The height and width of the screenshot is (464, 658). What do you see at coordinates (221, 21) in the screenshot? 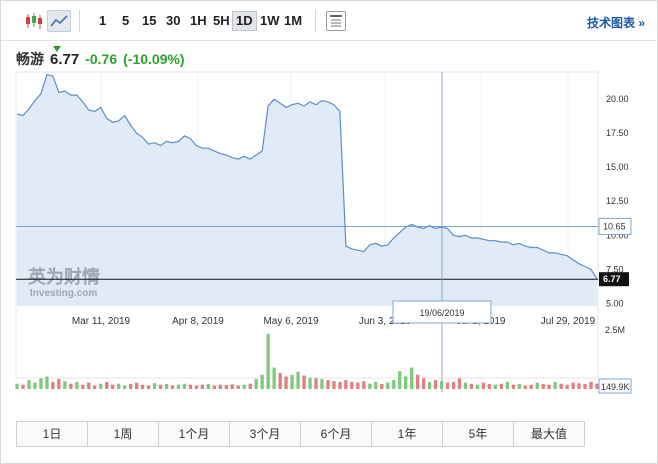
I see `interval-button-5h: 5H` at bounding box center [221, 21].